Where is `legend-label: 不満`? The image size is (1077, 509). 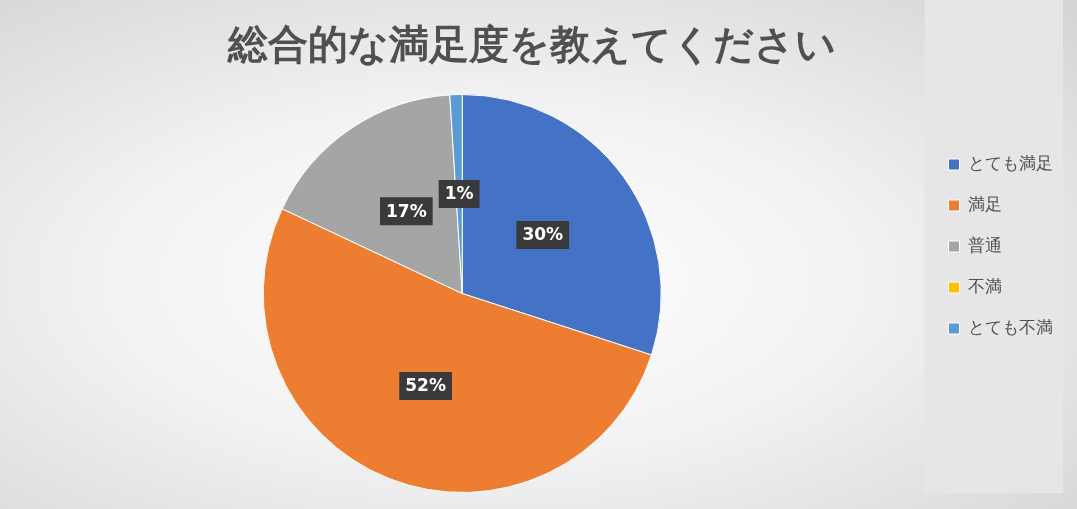
legend-label: 不満 is located at coordinates (985, 285).